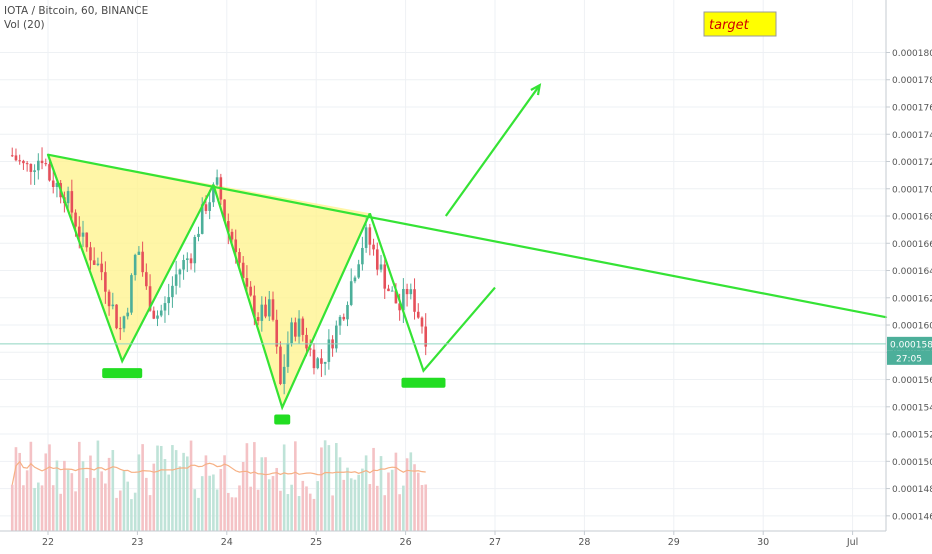  I want to click on time-tick-label: 29, so click(674, 542).